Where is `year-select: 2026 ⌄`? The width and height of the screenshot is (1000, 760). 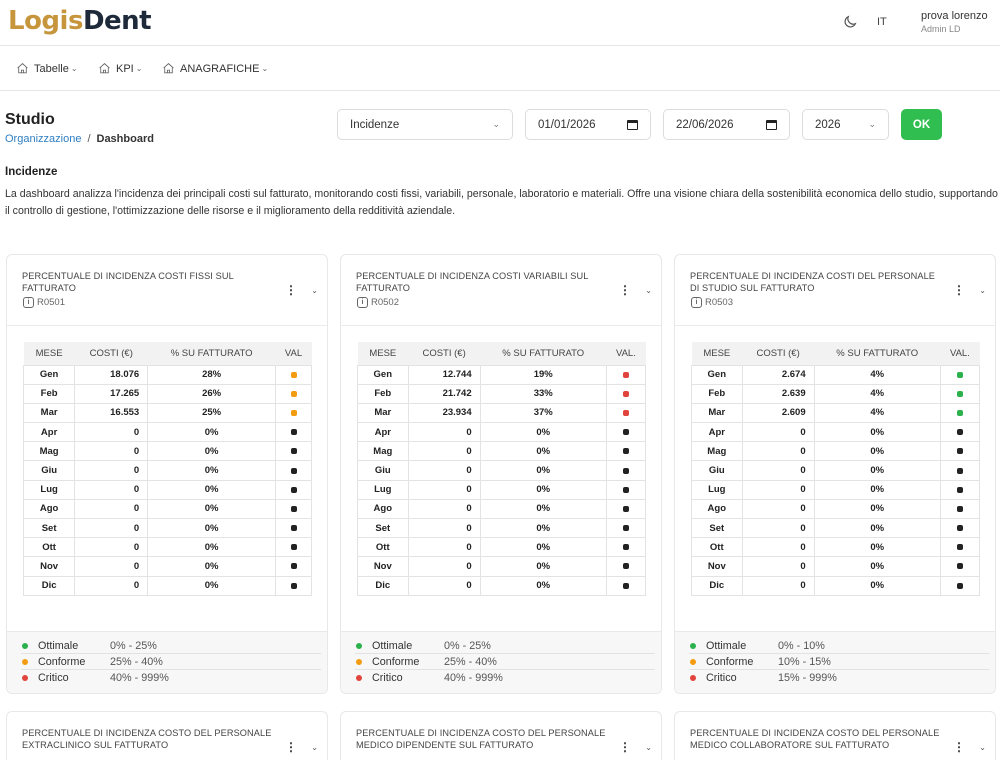 year-select: 2026 ⌄ is located at coordinates (845, 124).